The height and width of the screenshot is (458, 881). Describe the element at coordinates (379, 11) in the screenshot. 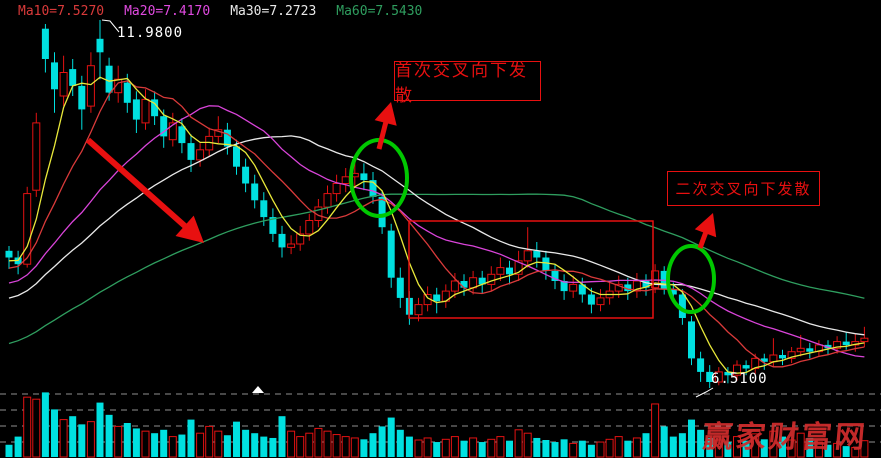

I see `ma60-legend-label: Ma60=7.5430` at that location.